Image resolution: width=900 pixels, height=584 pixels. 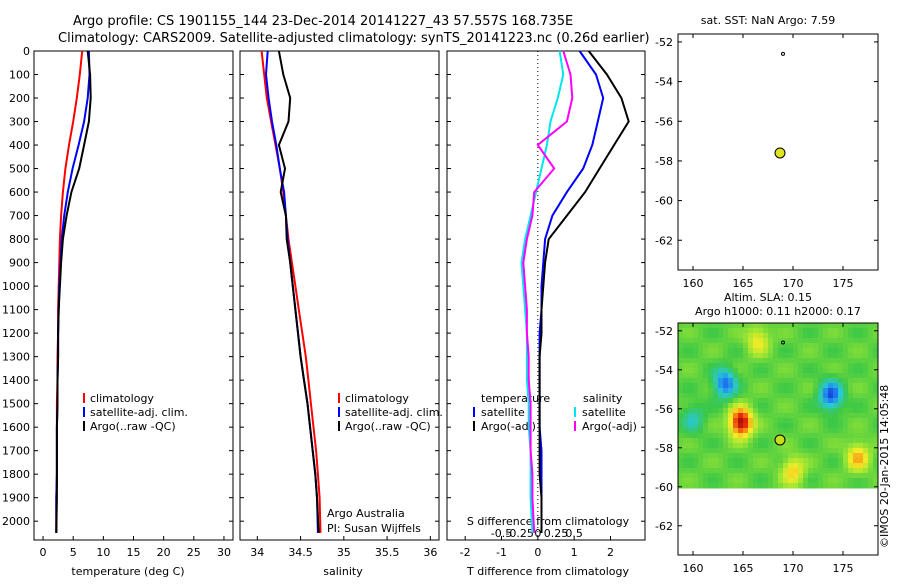 What do you see at coordinates (19, 216) in the screenshot?
I see `y-tick-label: 700` at bounding box center [19, 216].